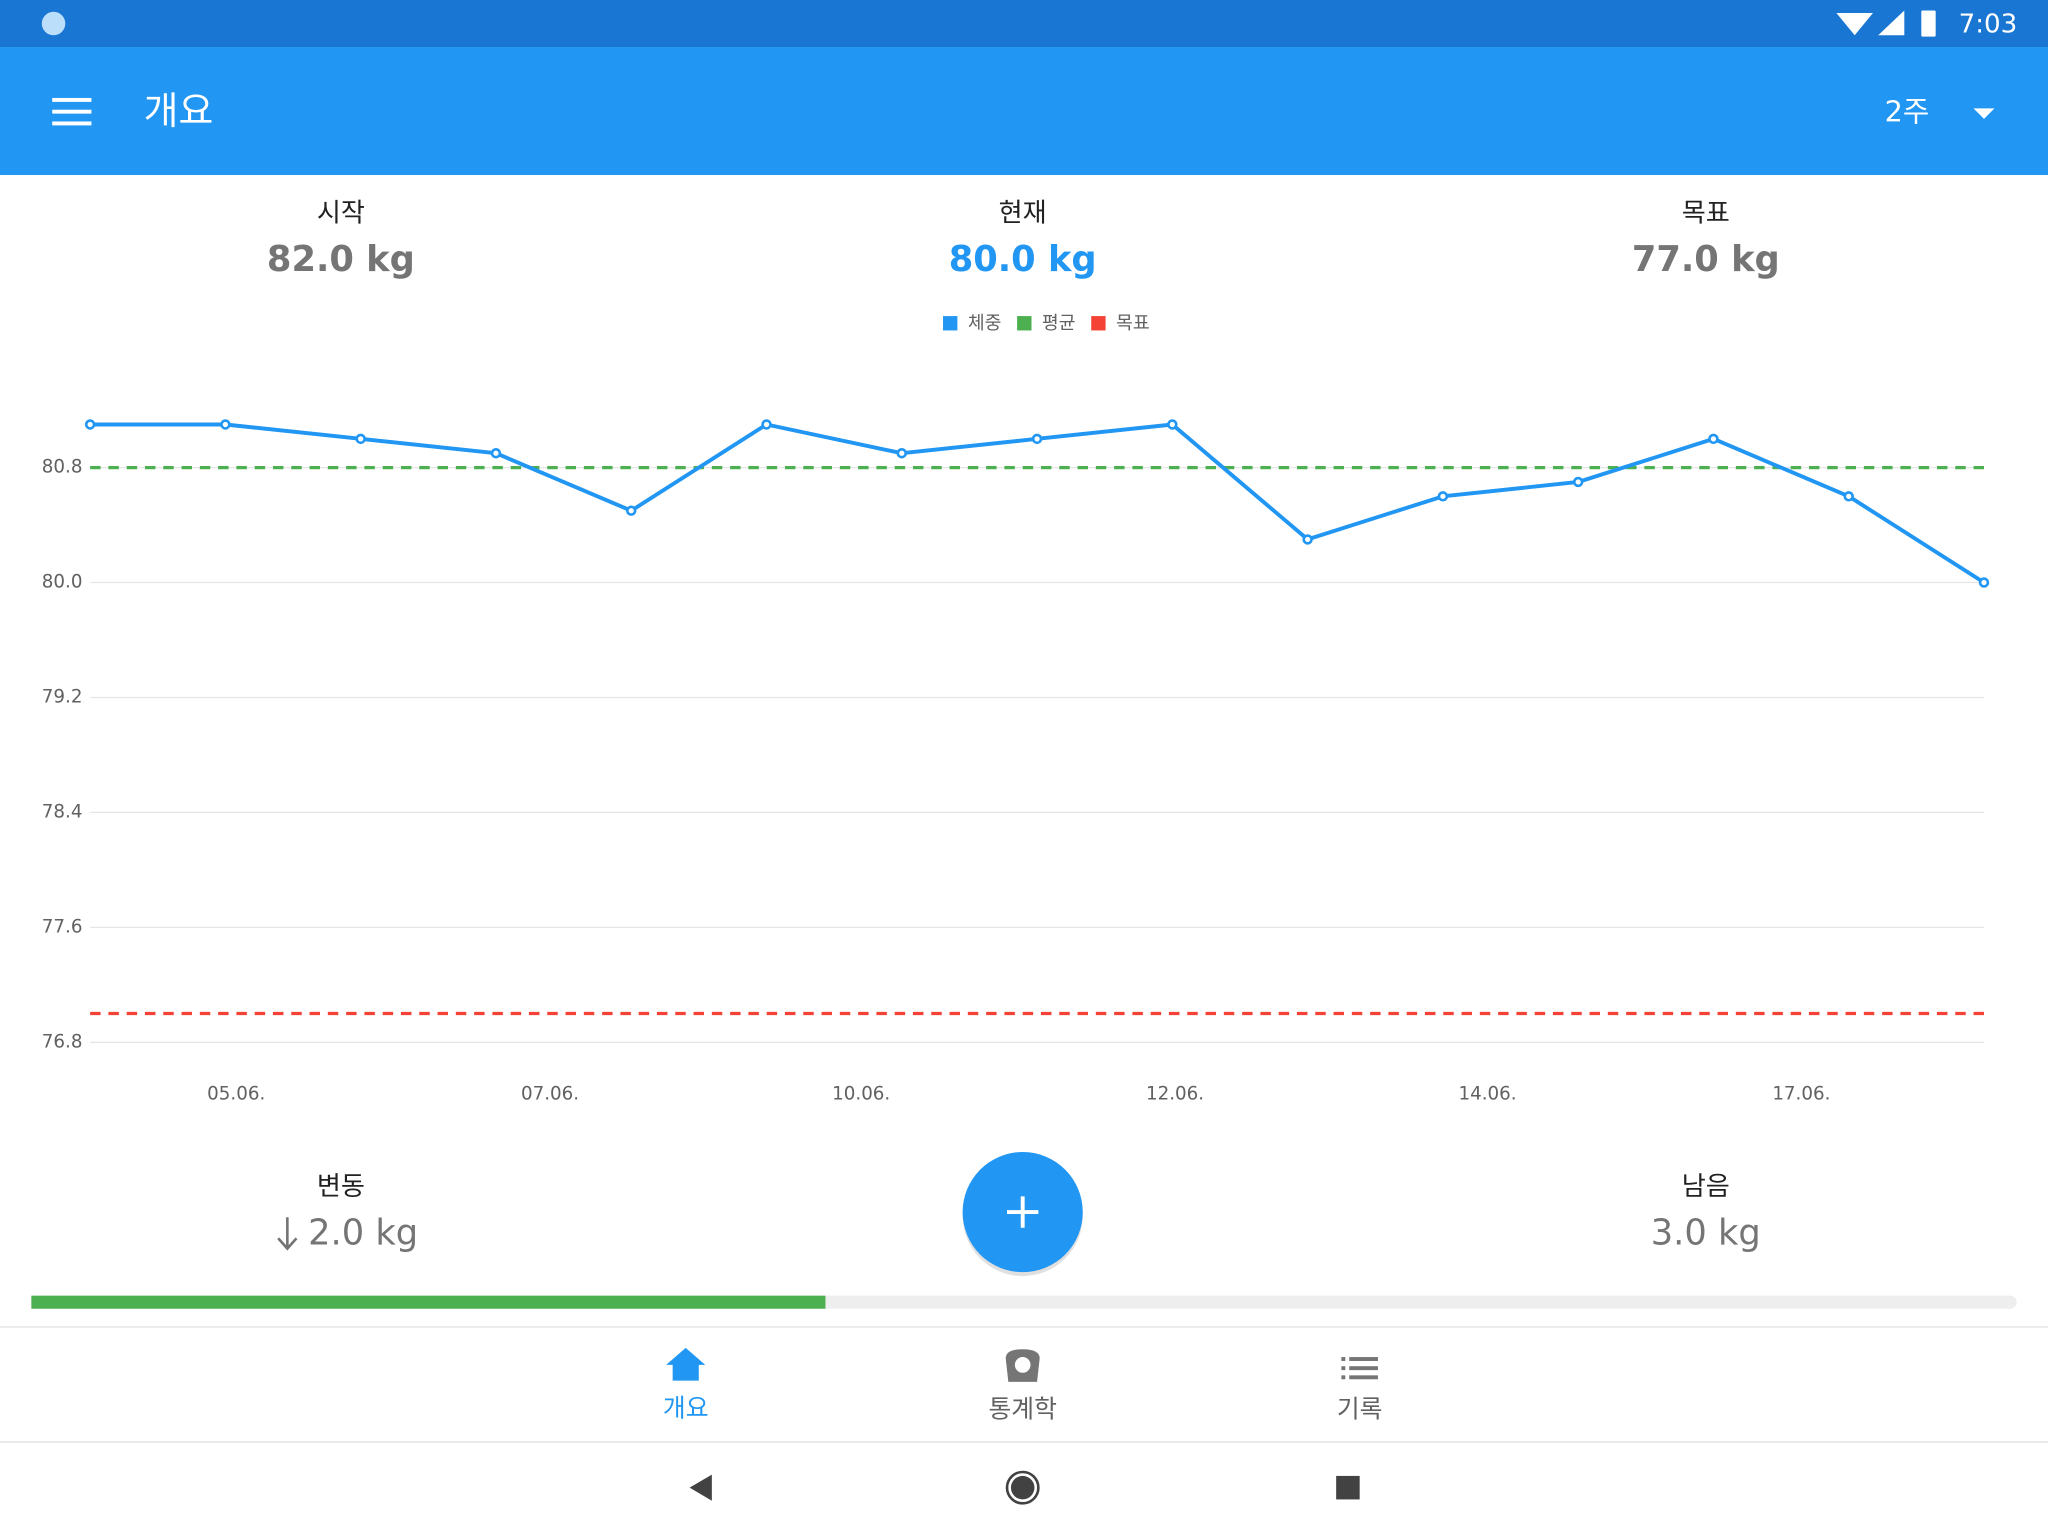 The height and width of the screenshot is (1536, 2048). I want to click on y-tick-label: 77.6, so click(62, 926).